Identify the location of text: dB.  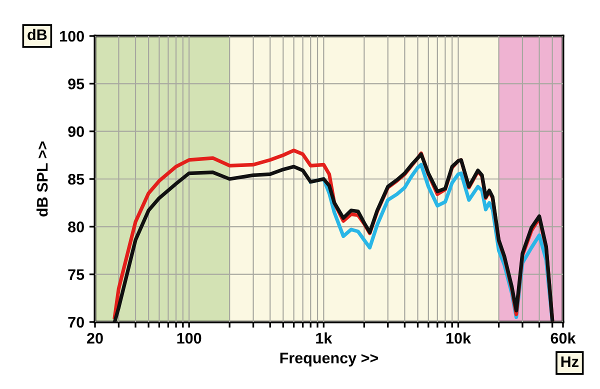
(37, 34).